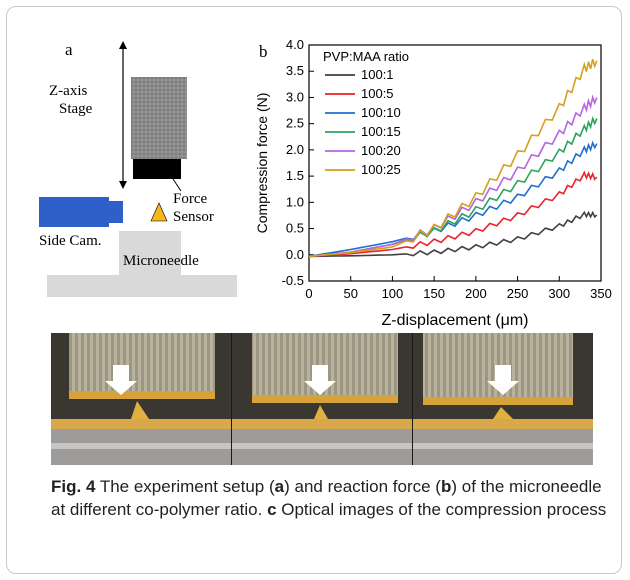 The image size is (630, 580). What do you see at coordinates (68, 91) in the screenshot?
I see `stage-label-1: Z-axis` at bounding box center [68, 91].